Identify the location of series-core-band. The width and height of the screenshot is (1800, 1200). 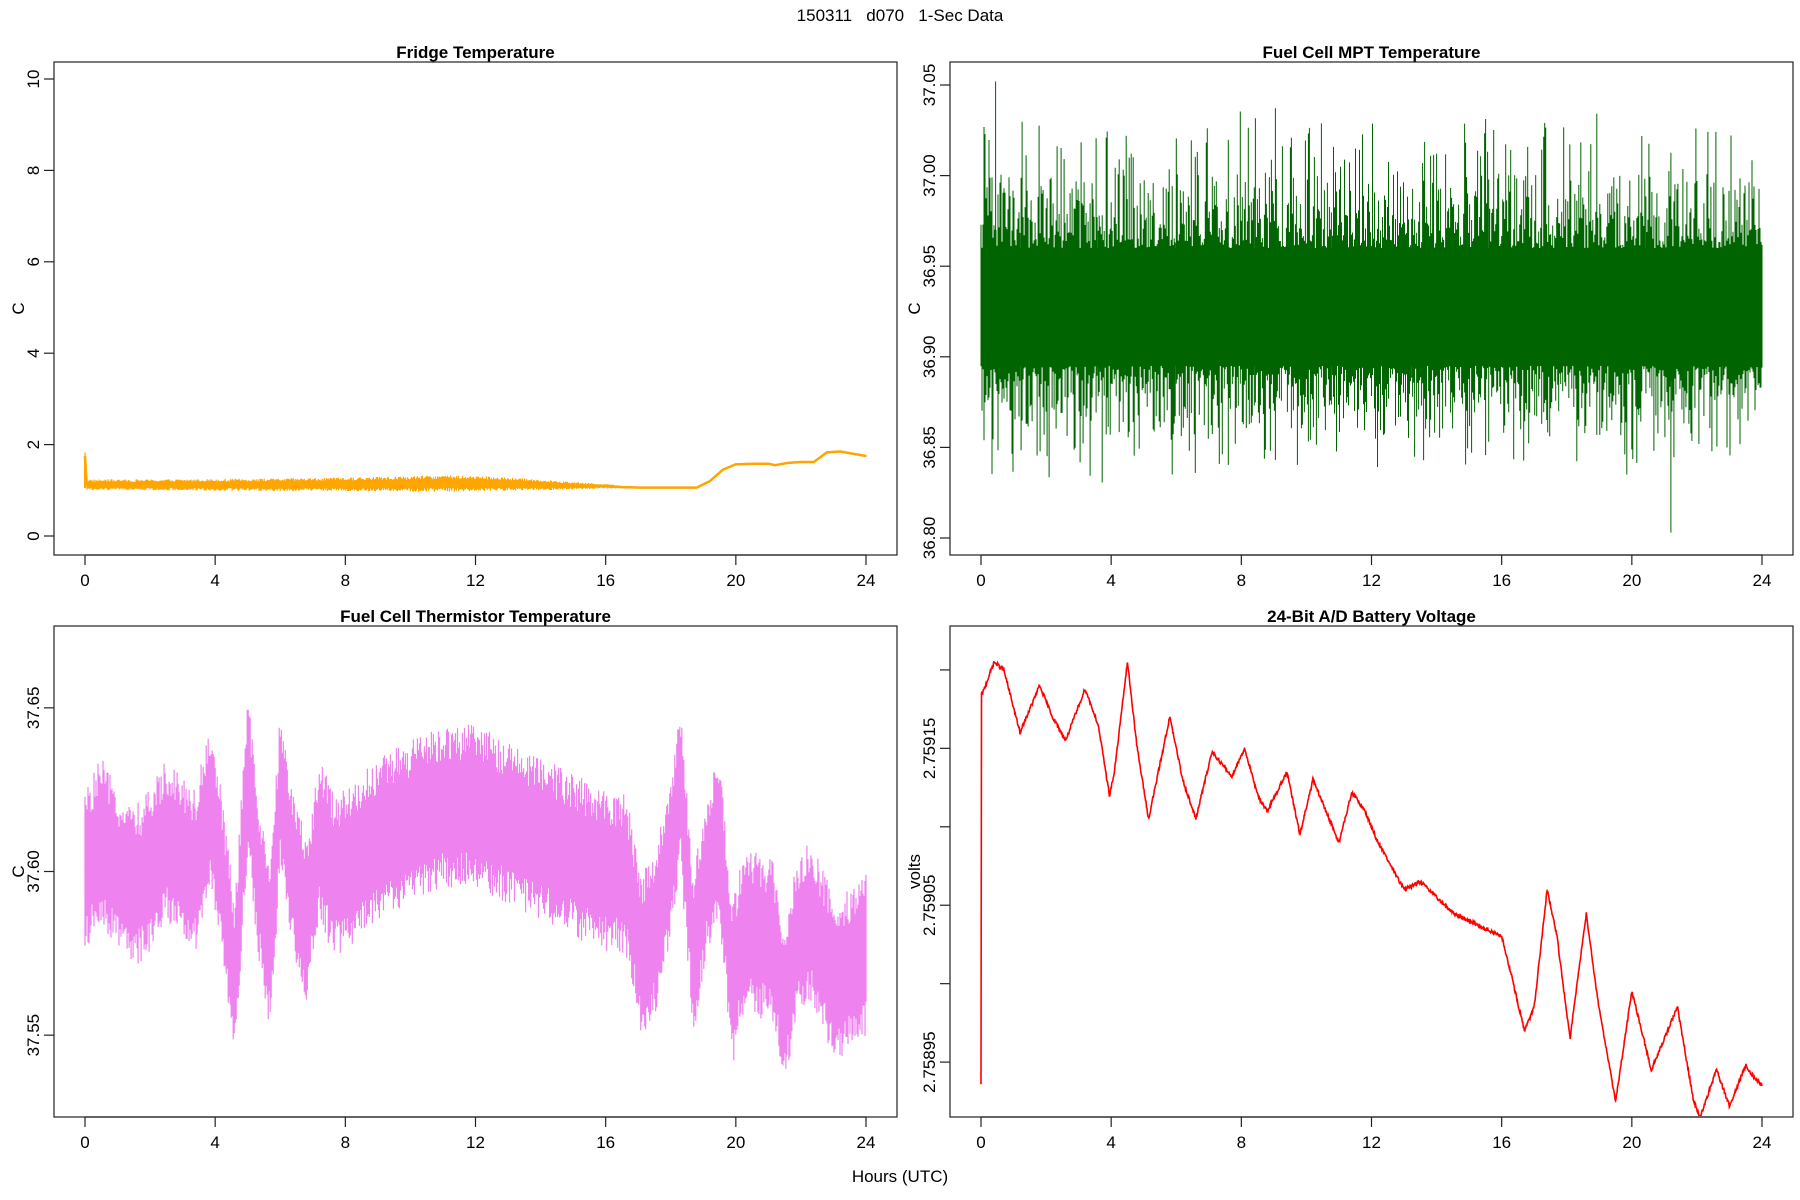
(1371, 307).